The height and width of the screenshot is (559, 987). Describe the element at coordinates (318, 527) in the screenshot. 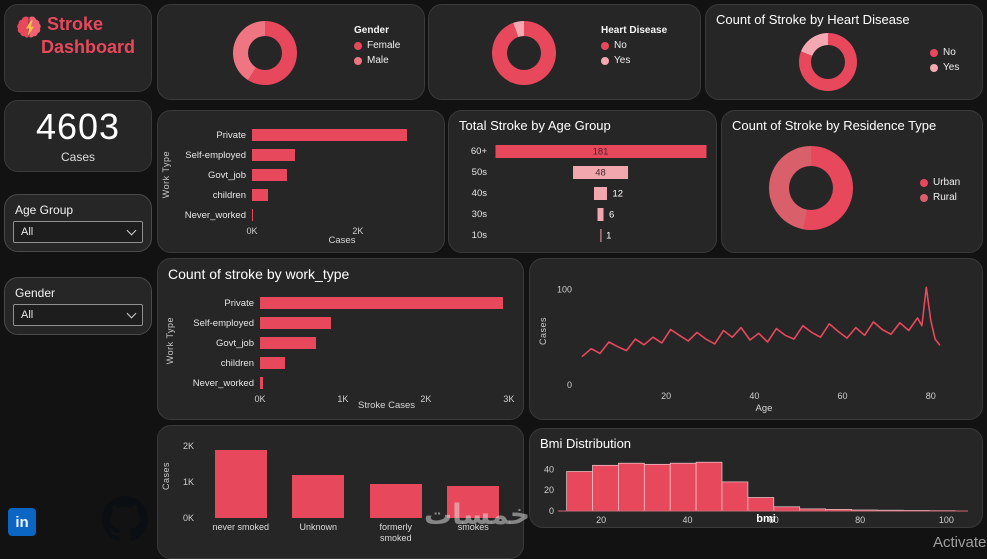

I see `category-label: Unknown` at that location.